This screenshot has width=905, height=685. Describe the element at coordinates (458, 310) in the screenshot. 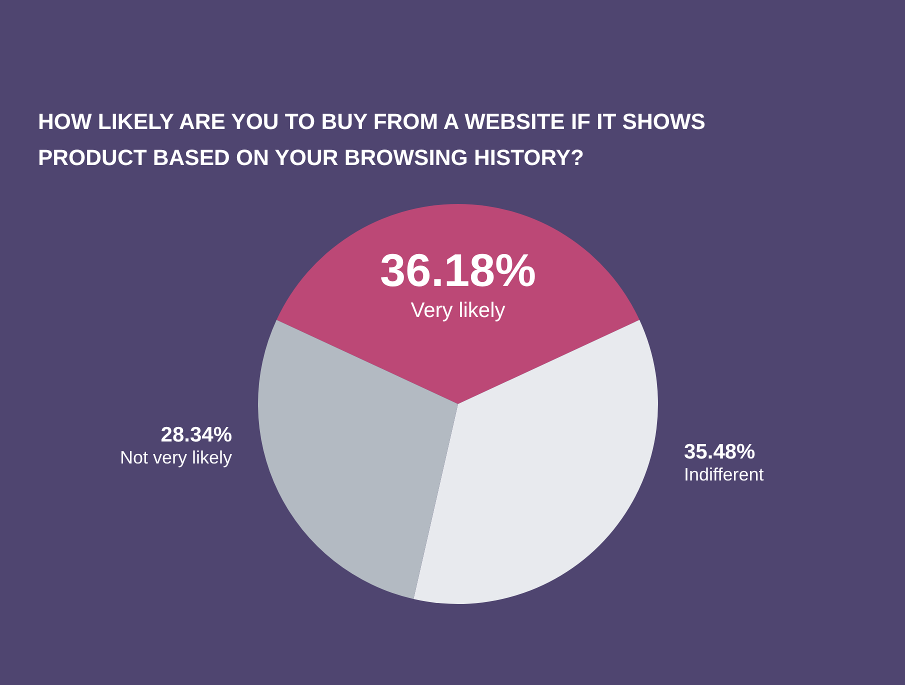

I see `slice-label: Very likely` at that location.